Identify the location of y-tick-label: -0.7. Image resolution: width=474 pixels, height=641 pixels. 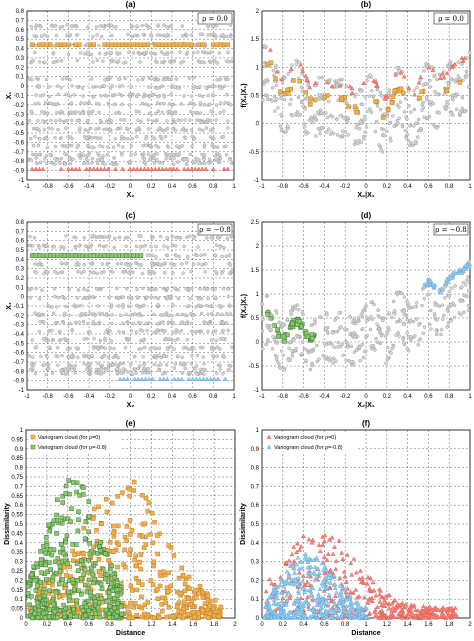
(19, 153).